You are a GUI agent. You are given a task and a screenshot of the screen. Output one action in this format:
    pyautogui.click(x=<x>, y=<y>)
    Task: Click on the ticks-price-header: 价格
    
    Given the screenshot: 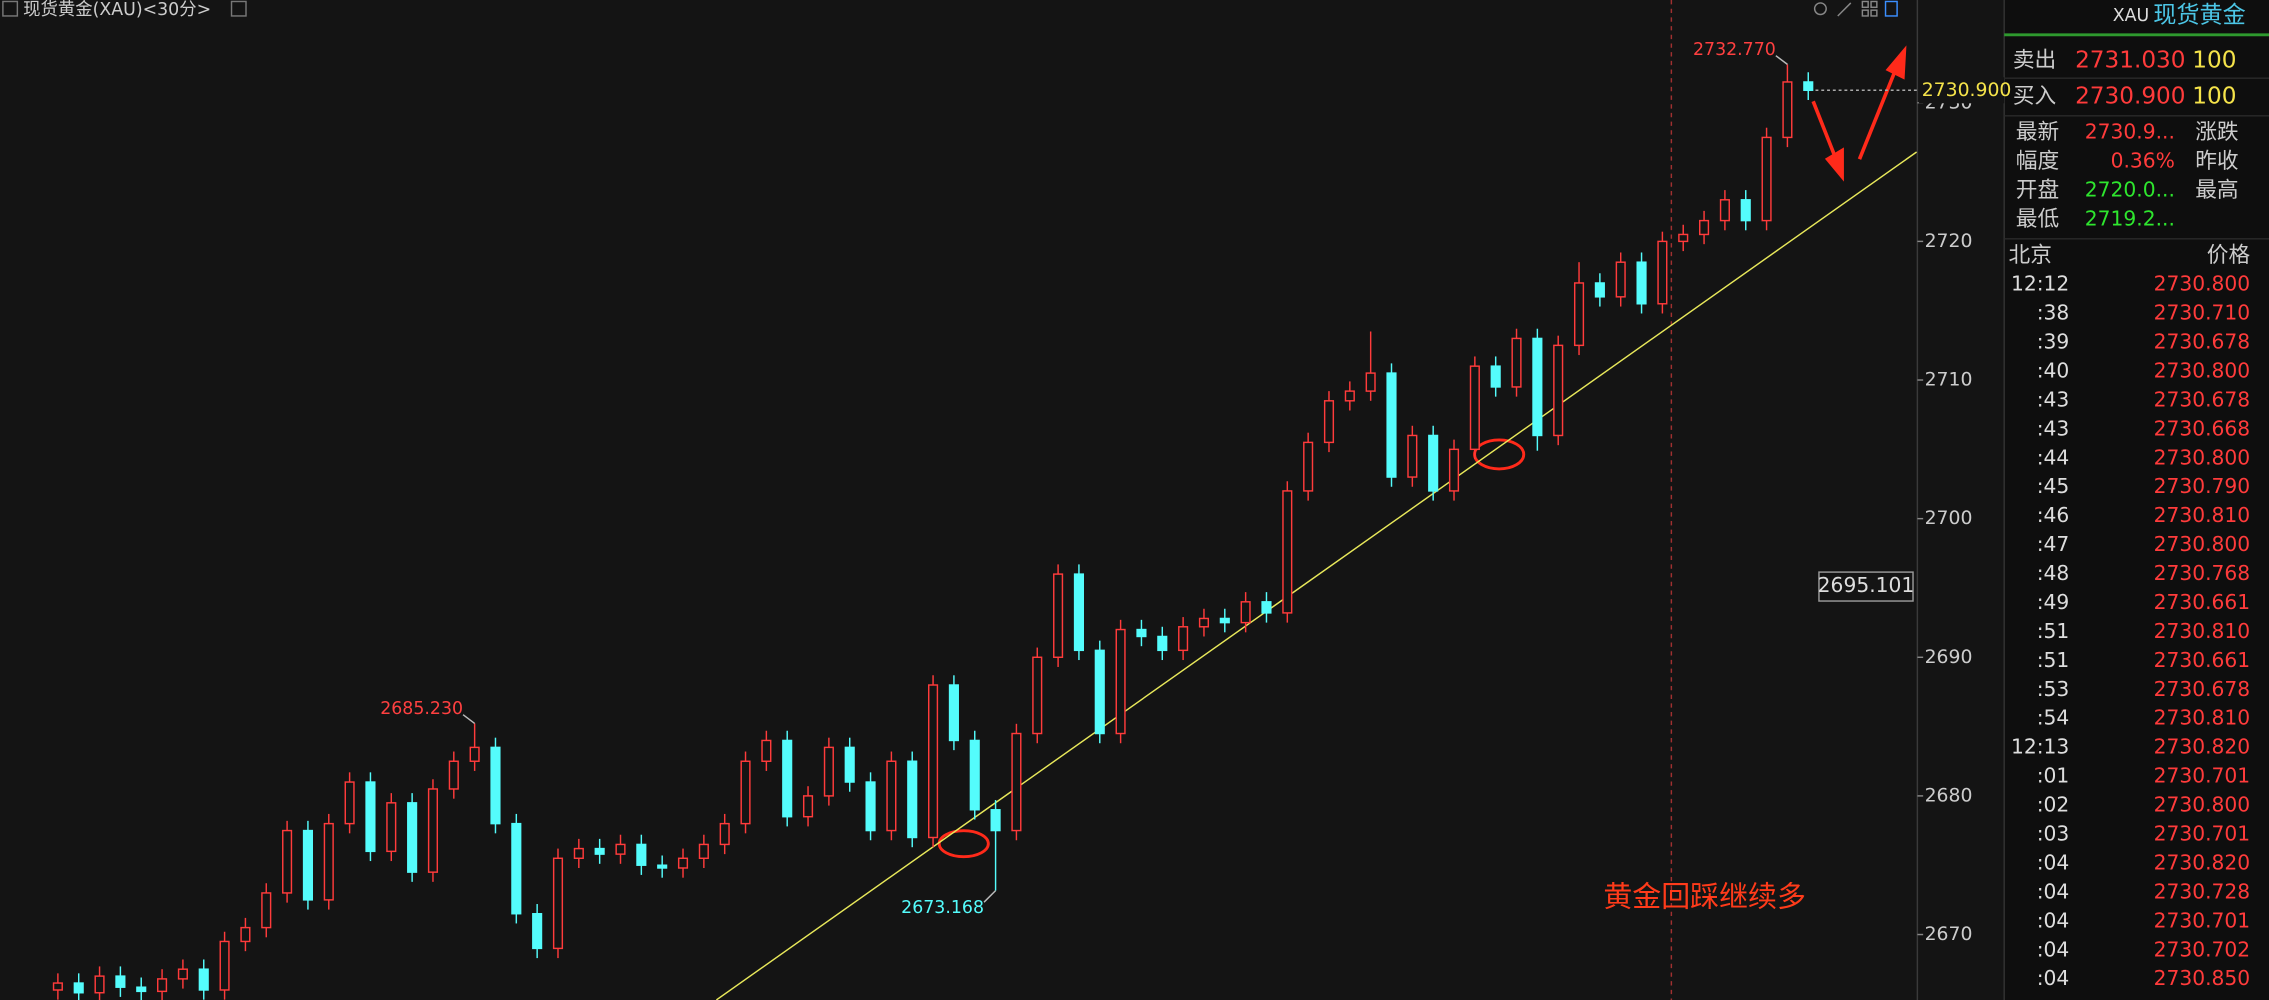 What is the action you would take?
    pyautogui.click(x=2229, y=255)
    